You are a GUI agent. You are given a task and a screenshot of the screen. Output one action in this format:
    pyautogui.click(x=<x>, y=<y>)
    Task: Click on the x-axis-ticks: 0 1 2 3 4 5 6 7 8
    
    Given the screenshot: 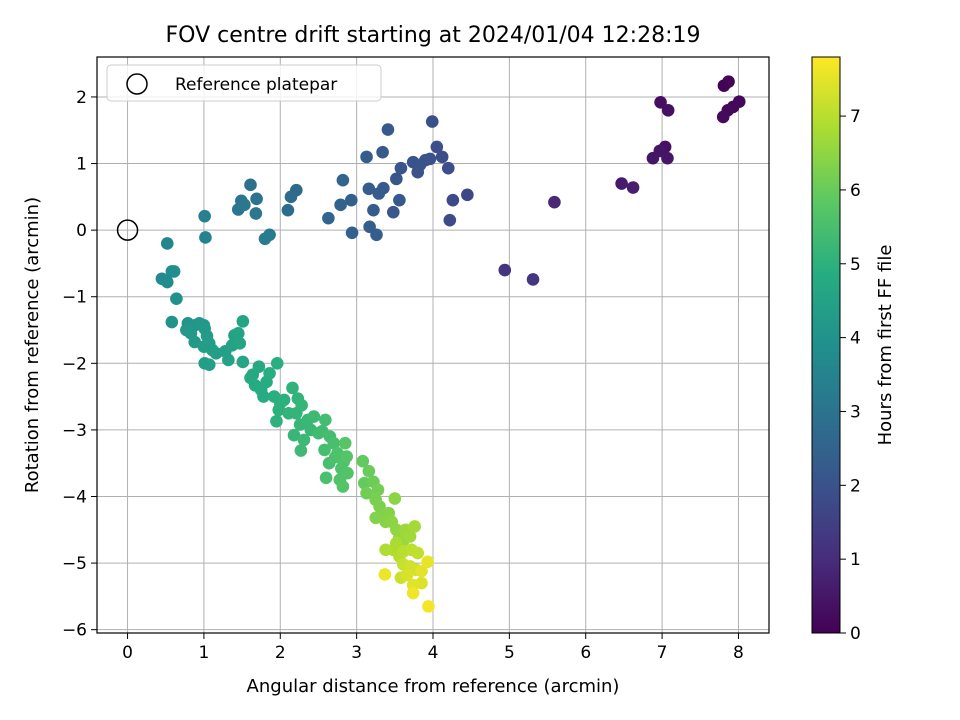 What is the action you would take?
    pyautogui.click(x=433, y=648)
    